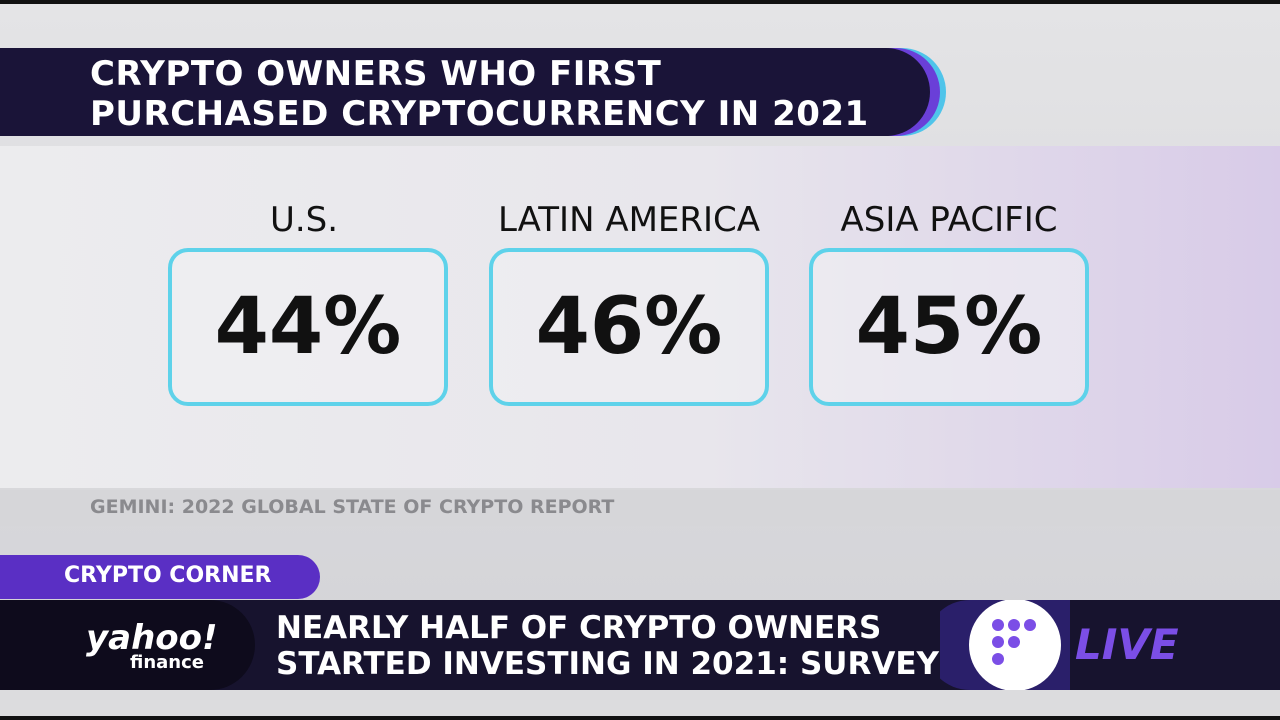 The height and width of the screenshot is (720, 1280). Describe the element at coordinates (304, 220) in the screenshot. I see `card-label: U.S.` at that location.